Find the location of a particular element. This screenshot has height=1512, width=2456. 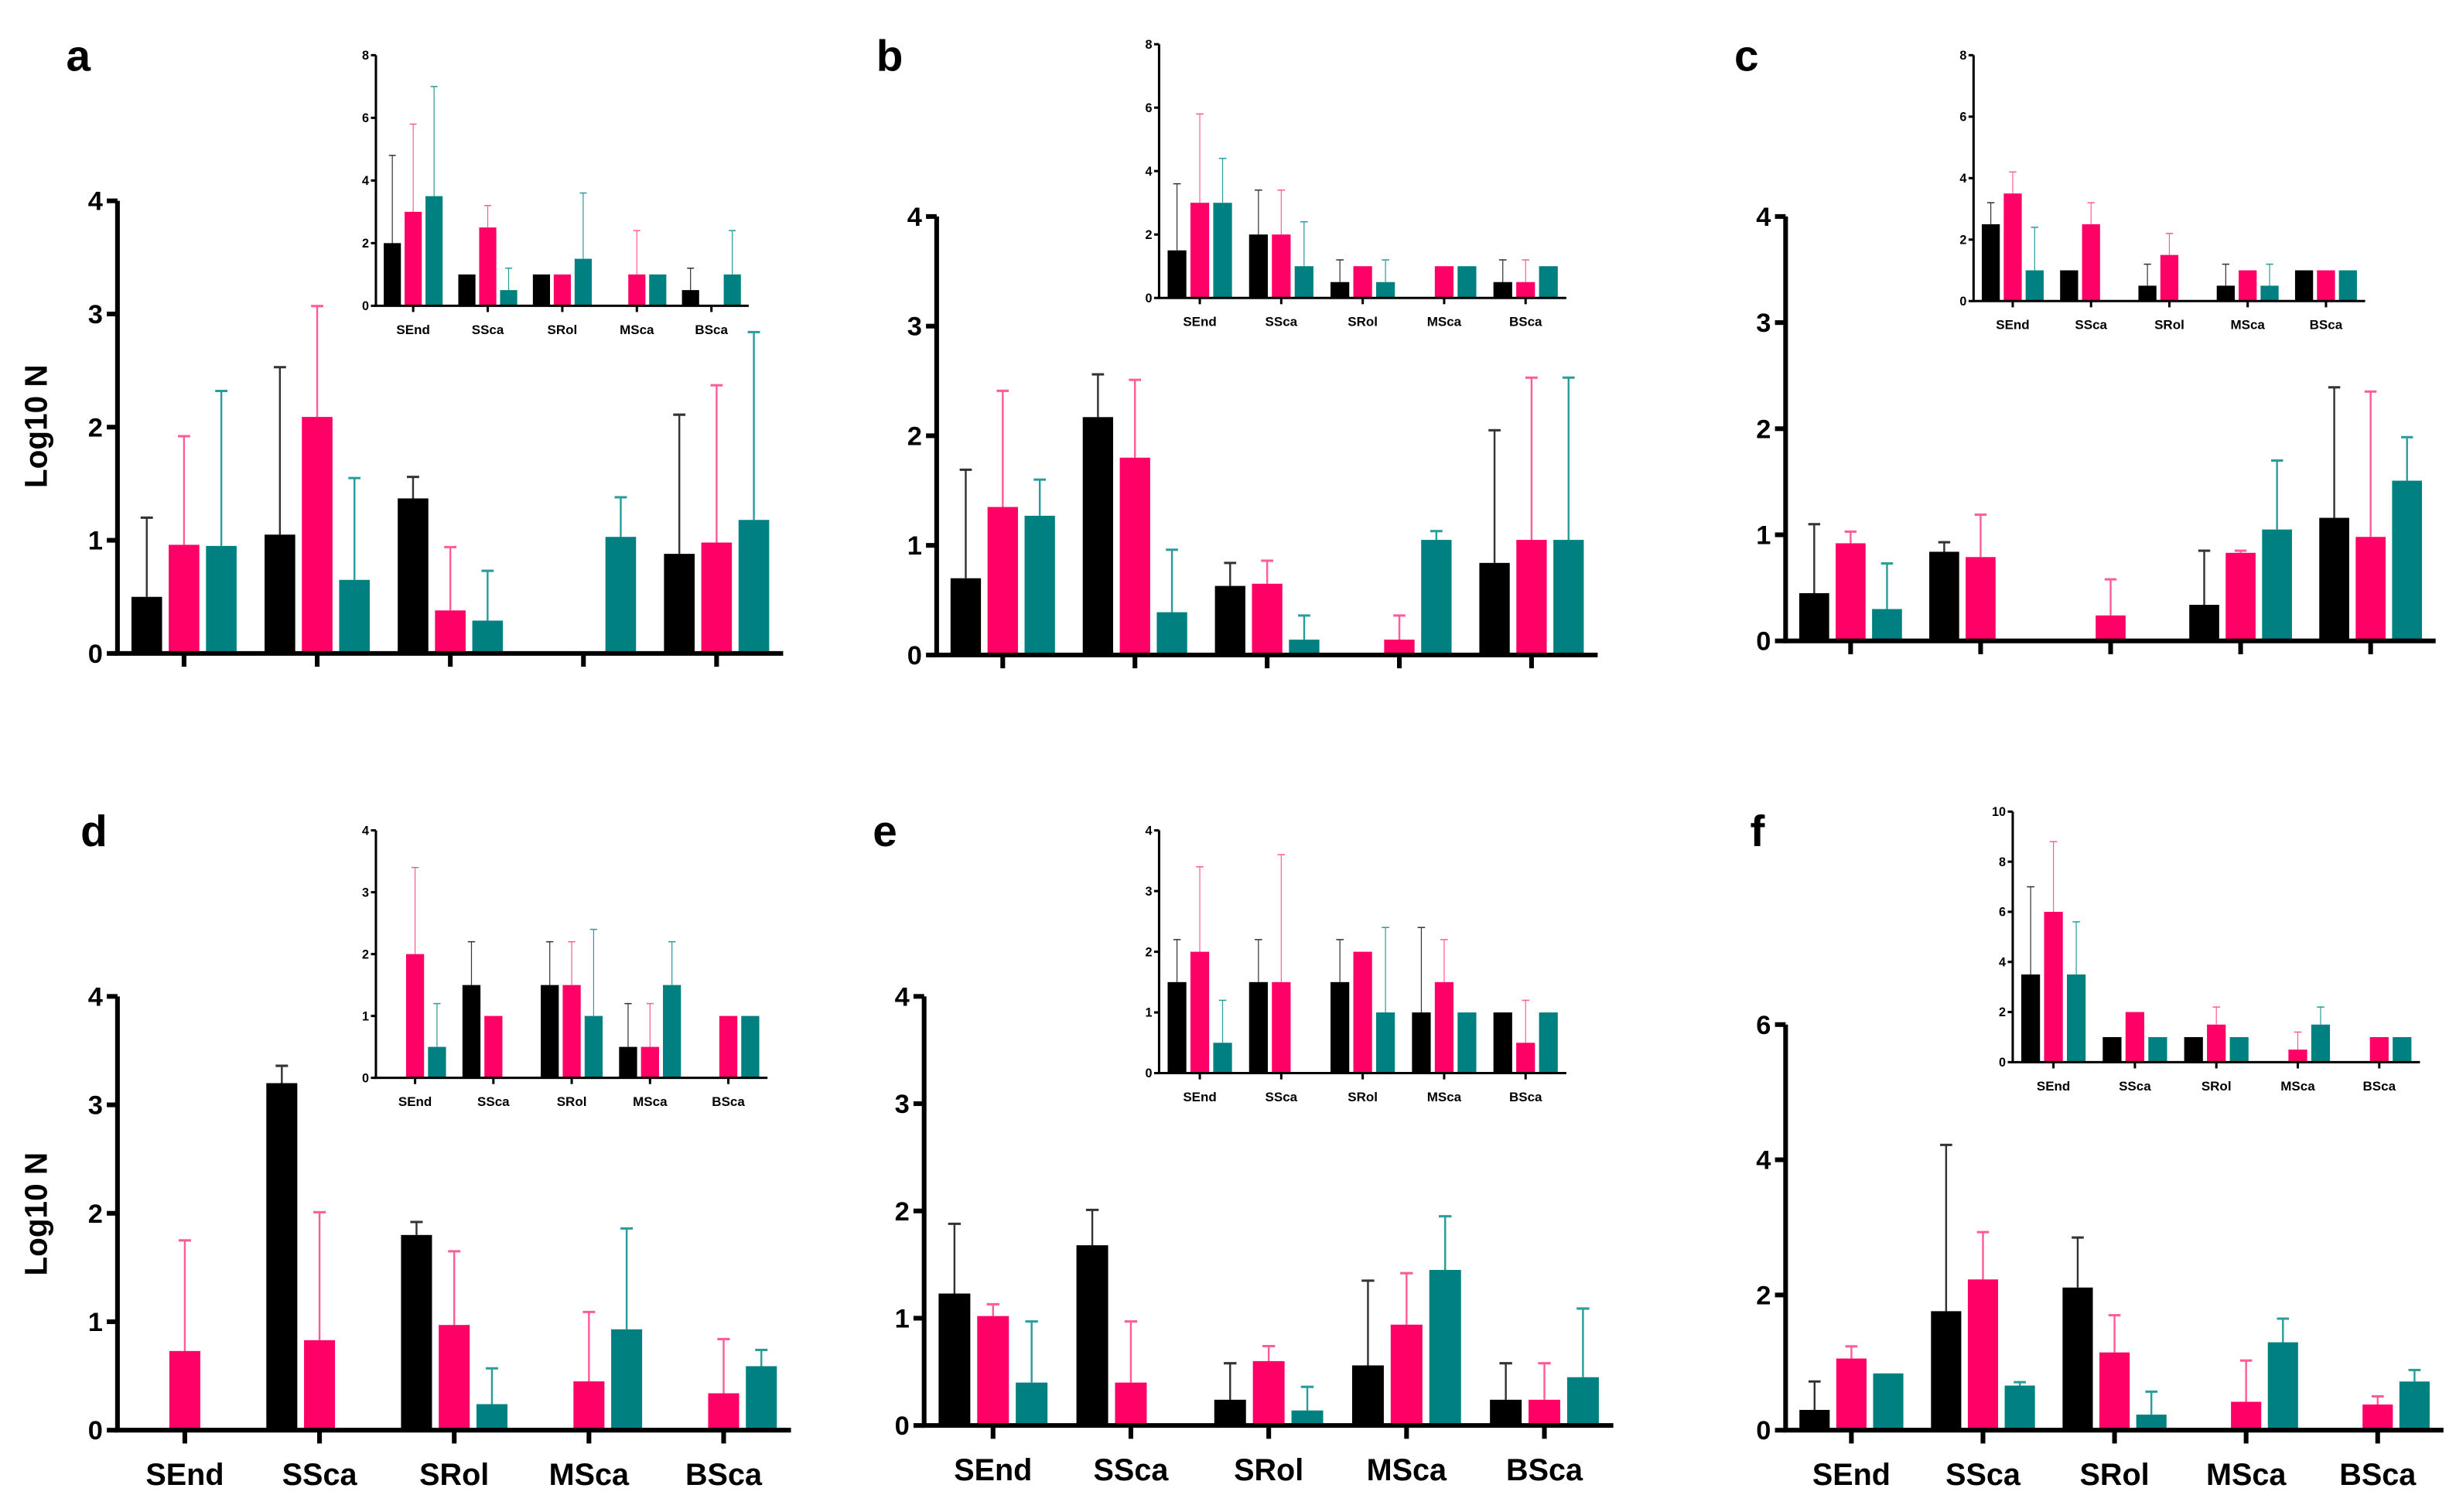

inset-x-tick-label: SRol is located at coordinates (1363, 1097).